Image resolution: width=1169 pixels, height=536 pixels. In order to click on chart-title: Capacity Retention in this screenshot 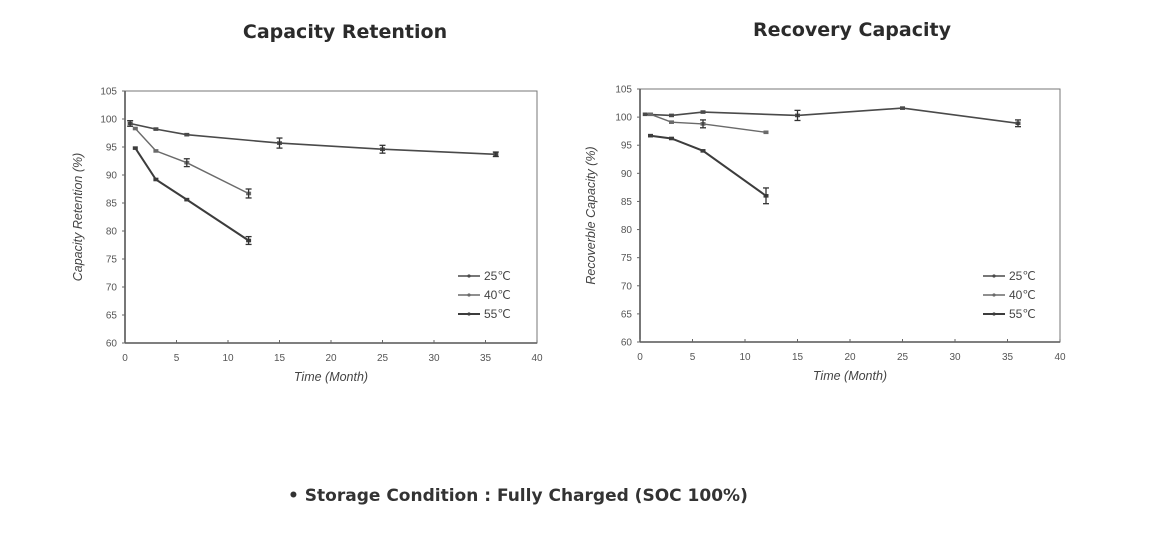, I will do `click(345, 32)`.